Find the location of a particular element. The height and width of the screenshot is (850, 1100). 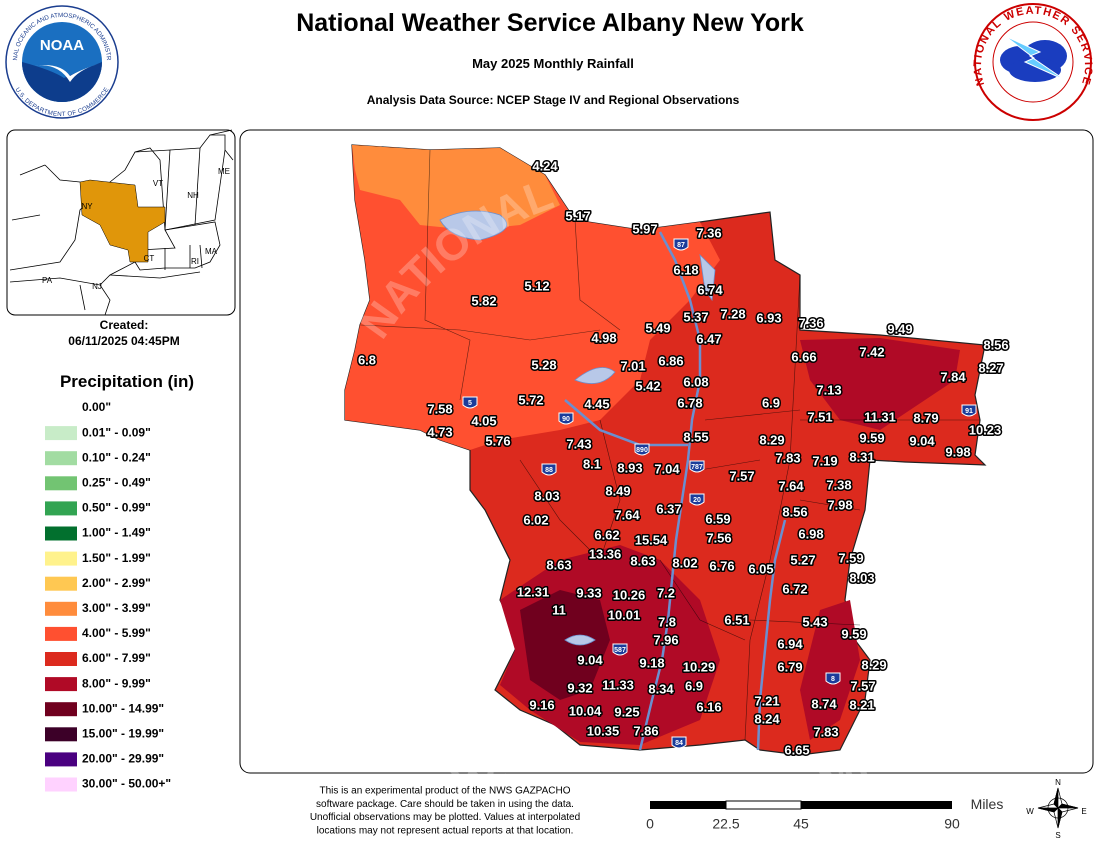

station-value: 6.08 is located at coordinates (695, 381).